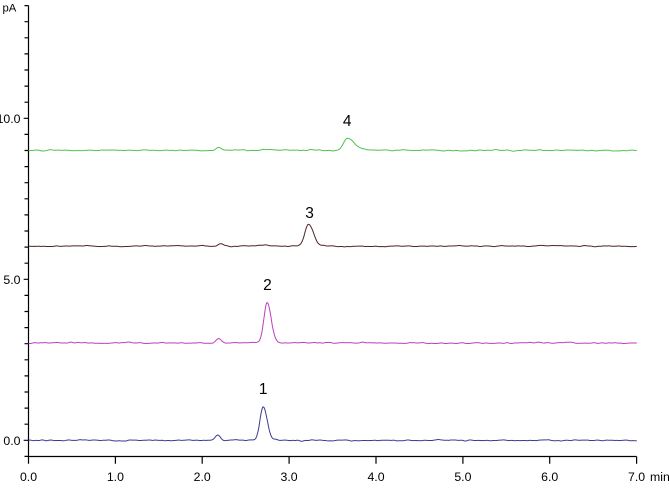 This screenshot has height=488, width=669. I want to click on svg-text: 1.0, so click(115, 476).